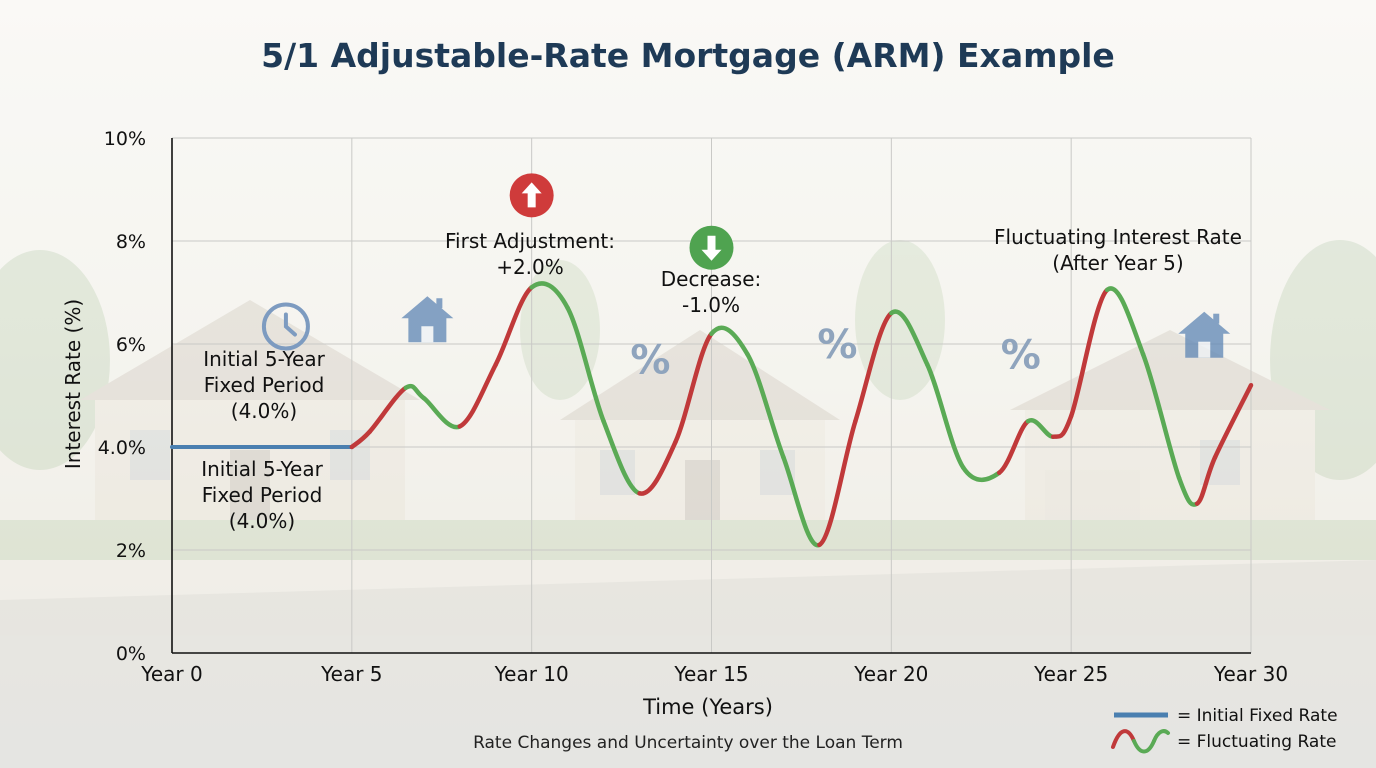  Describe the element at coordinates (531, 674) in the screenshot. I see `x-tick-label: Year 10` at that location.